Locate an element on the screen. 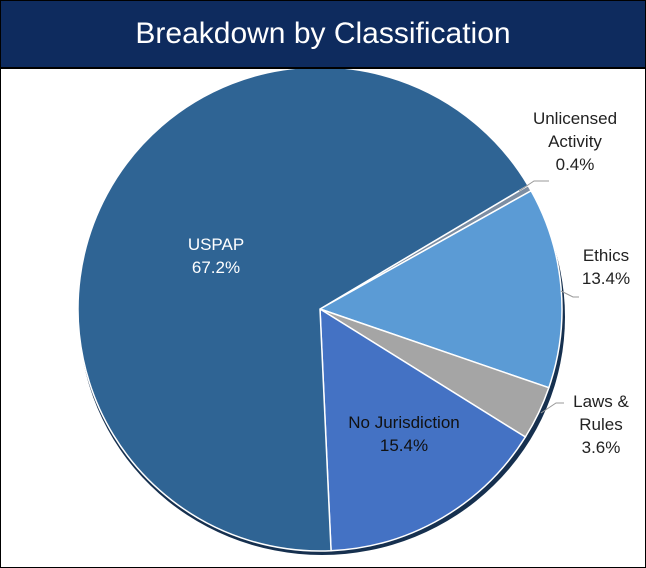 The image size is (646, 568). value-label: 13.4% is located at coordinates (606, 278).